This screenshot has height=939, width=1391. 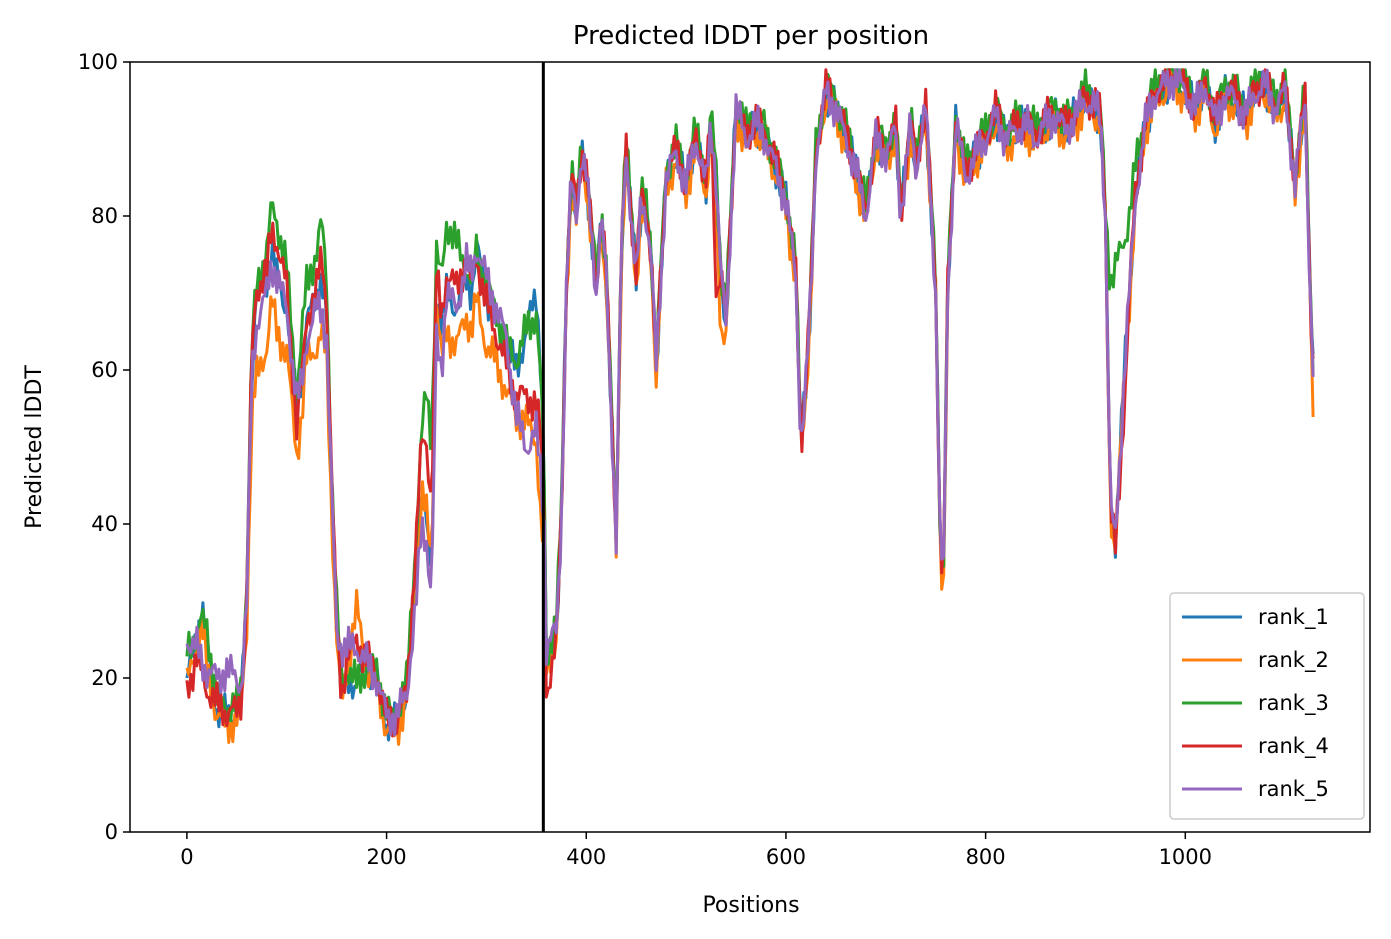 What do you see at coordinates (104, 524) in the screenshot?
I see `y-tick-label: 40` at bounding box center [104, 524].